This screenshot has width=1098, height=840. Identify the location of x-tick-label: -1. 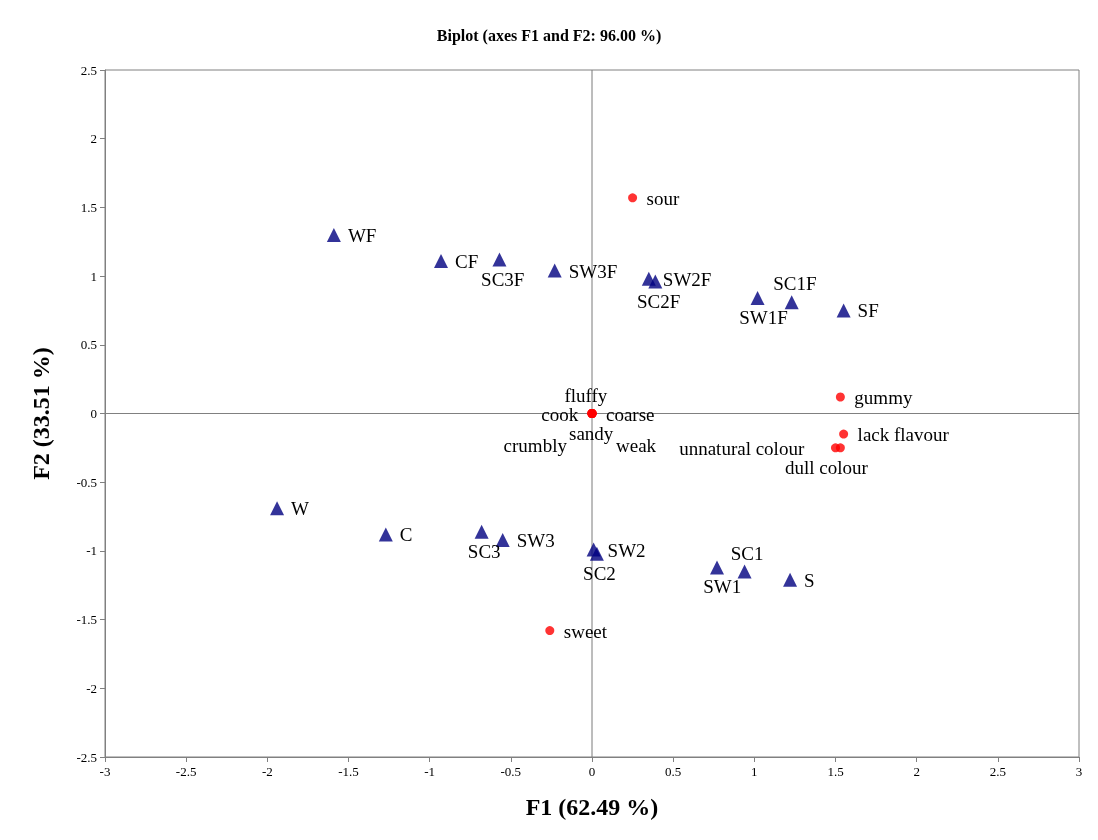
(430, 771).